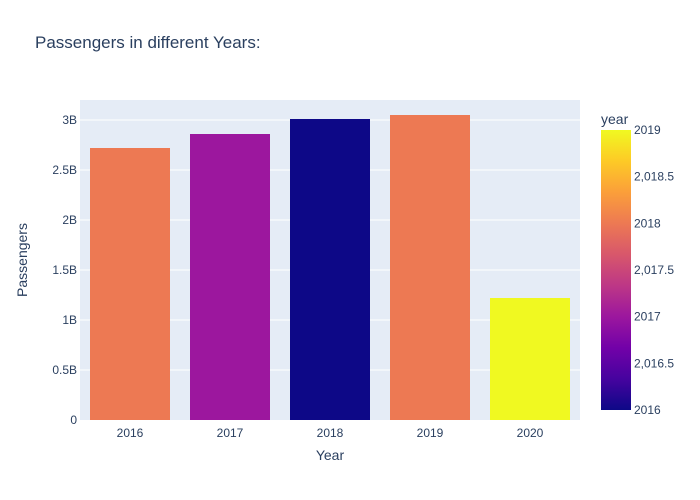 Image resolution: width=700 pixels, height=500 pixels. I want to click on colorbar-ticks: 2016 2,016.5 2017 2,017.5 2018 2,018.5 2019, so click(654, 270).